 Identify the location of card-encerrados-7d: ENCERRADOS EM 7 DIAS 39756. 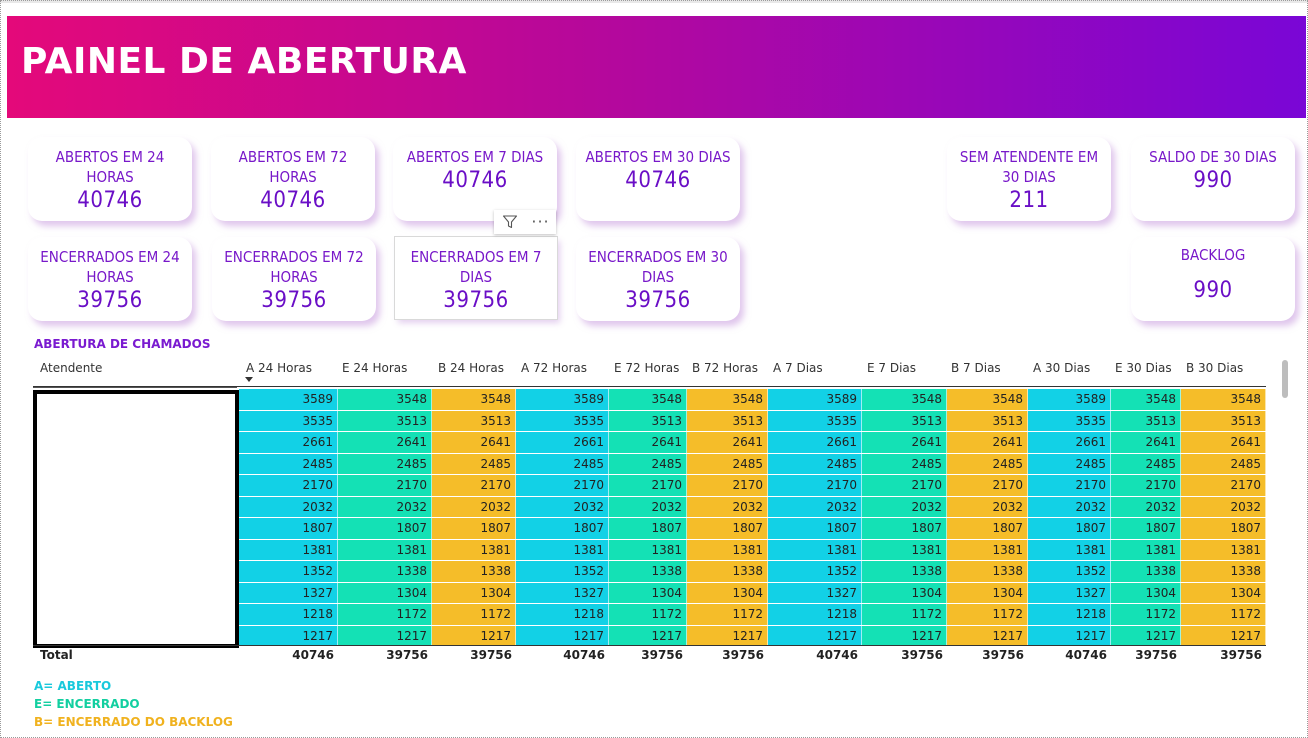
(476, 278).